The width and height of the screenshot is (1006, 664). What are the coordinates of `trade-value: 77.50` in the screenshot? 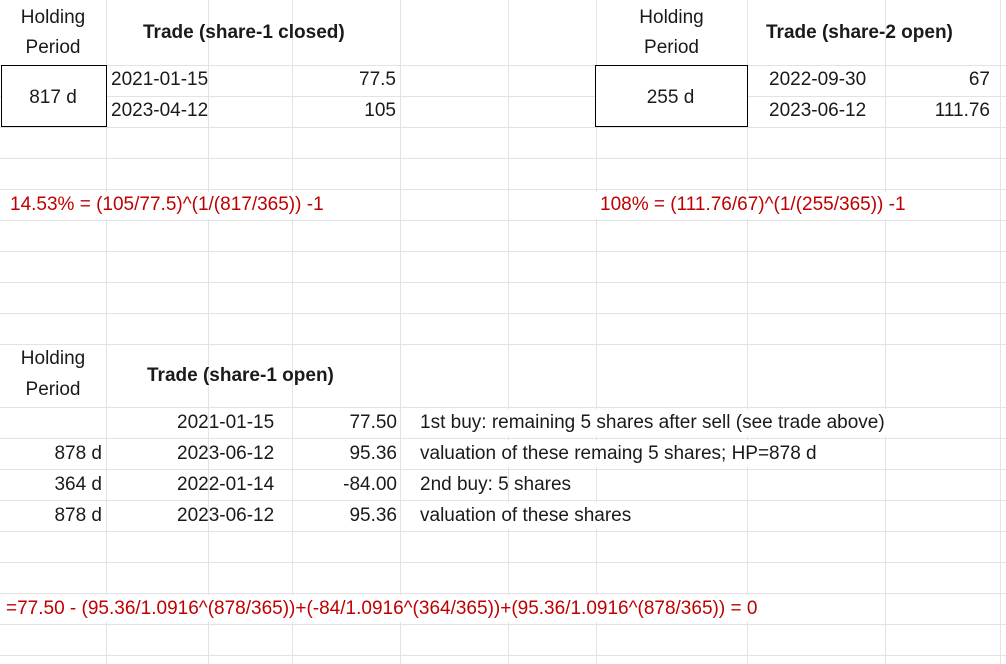 It's located at (373, 422).